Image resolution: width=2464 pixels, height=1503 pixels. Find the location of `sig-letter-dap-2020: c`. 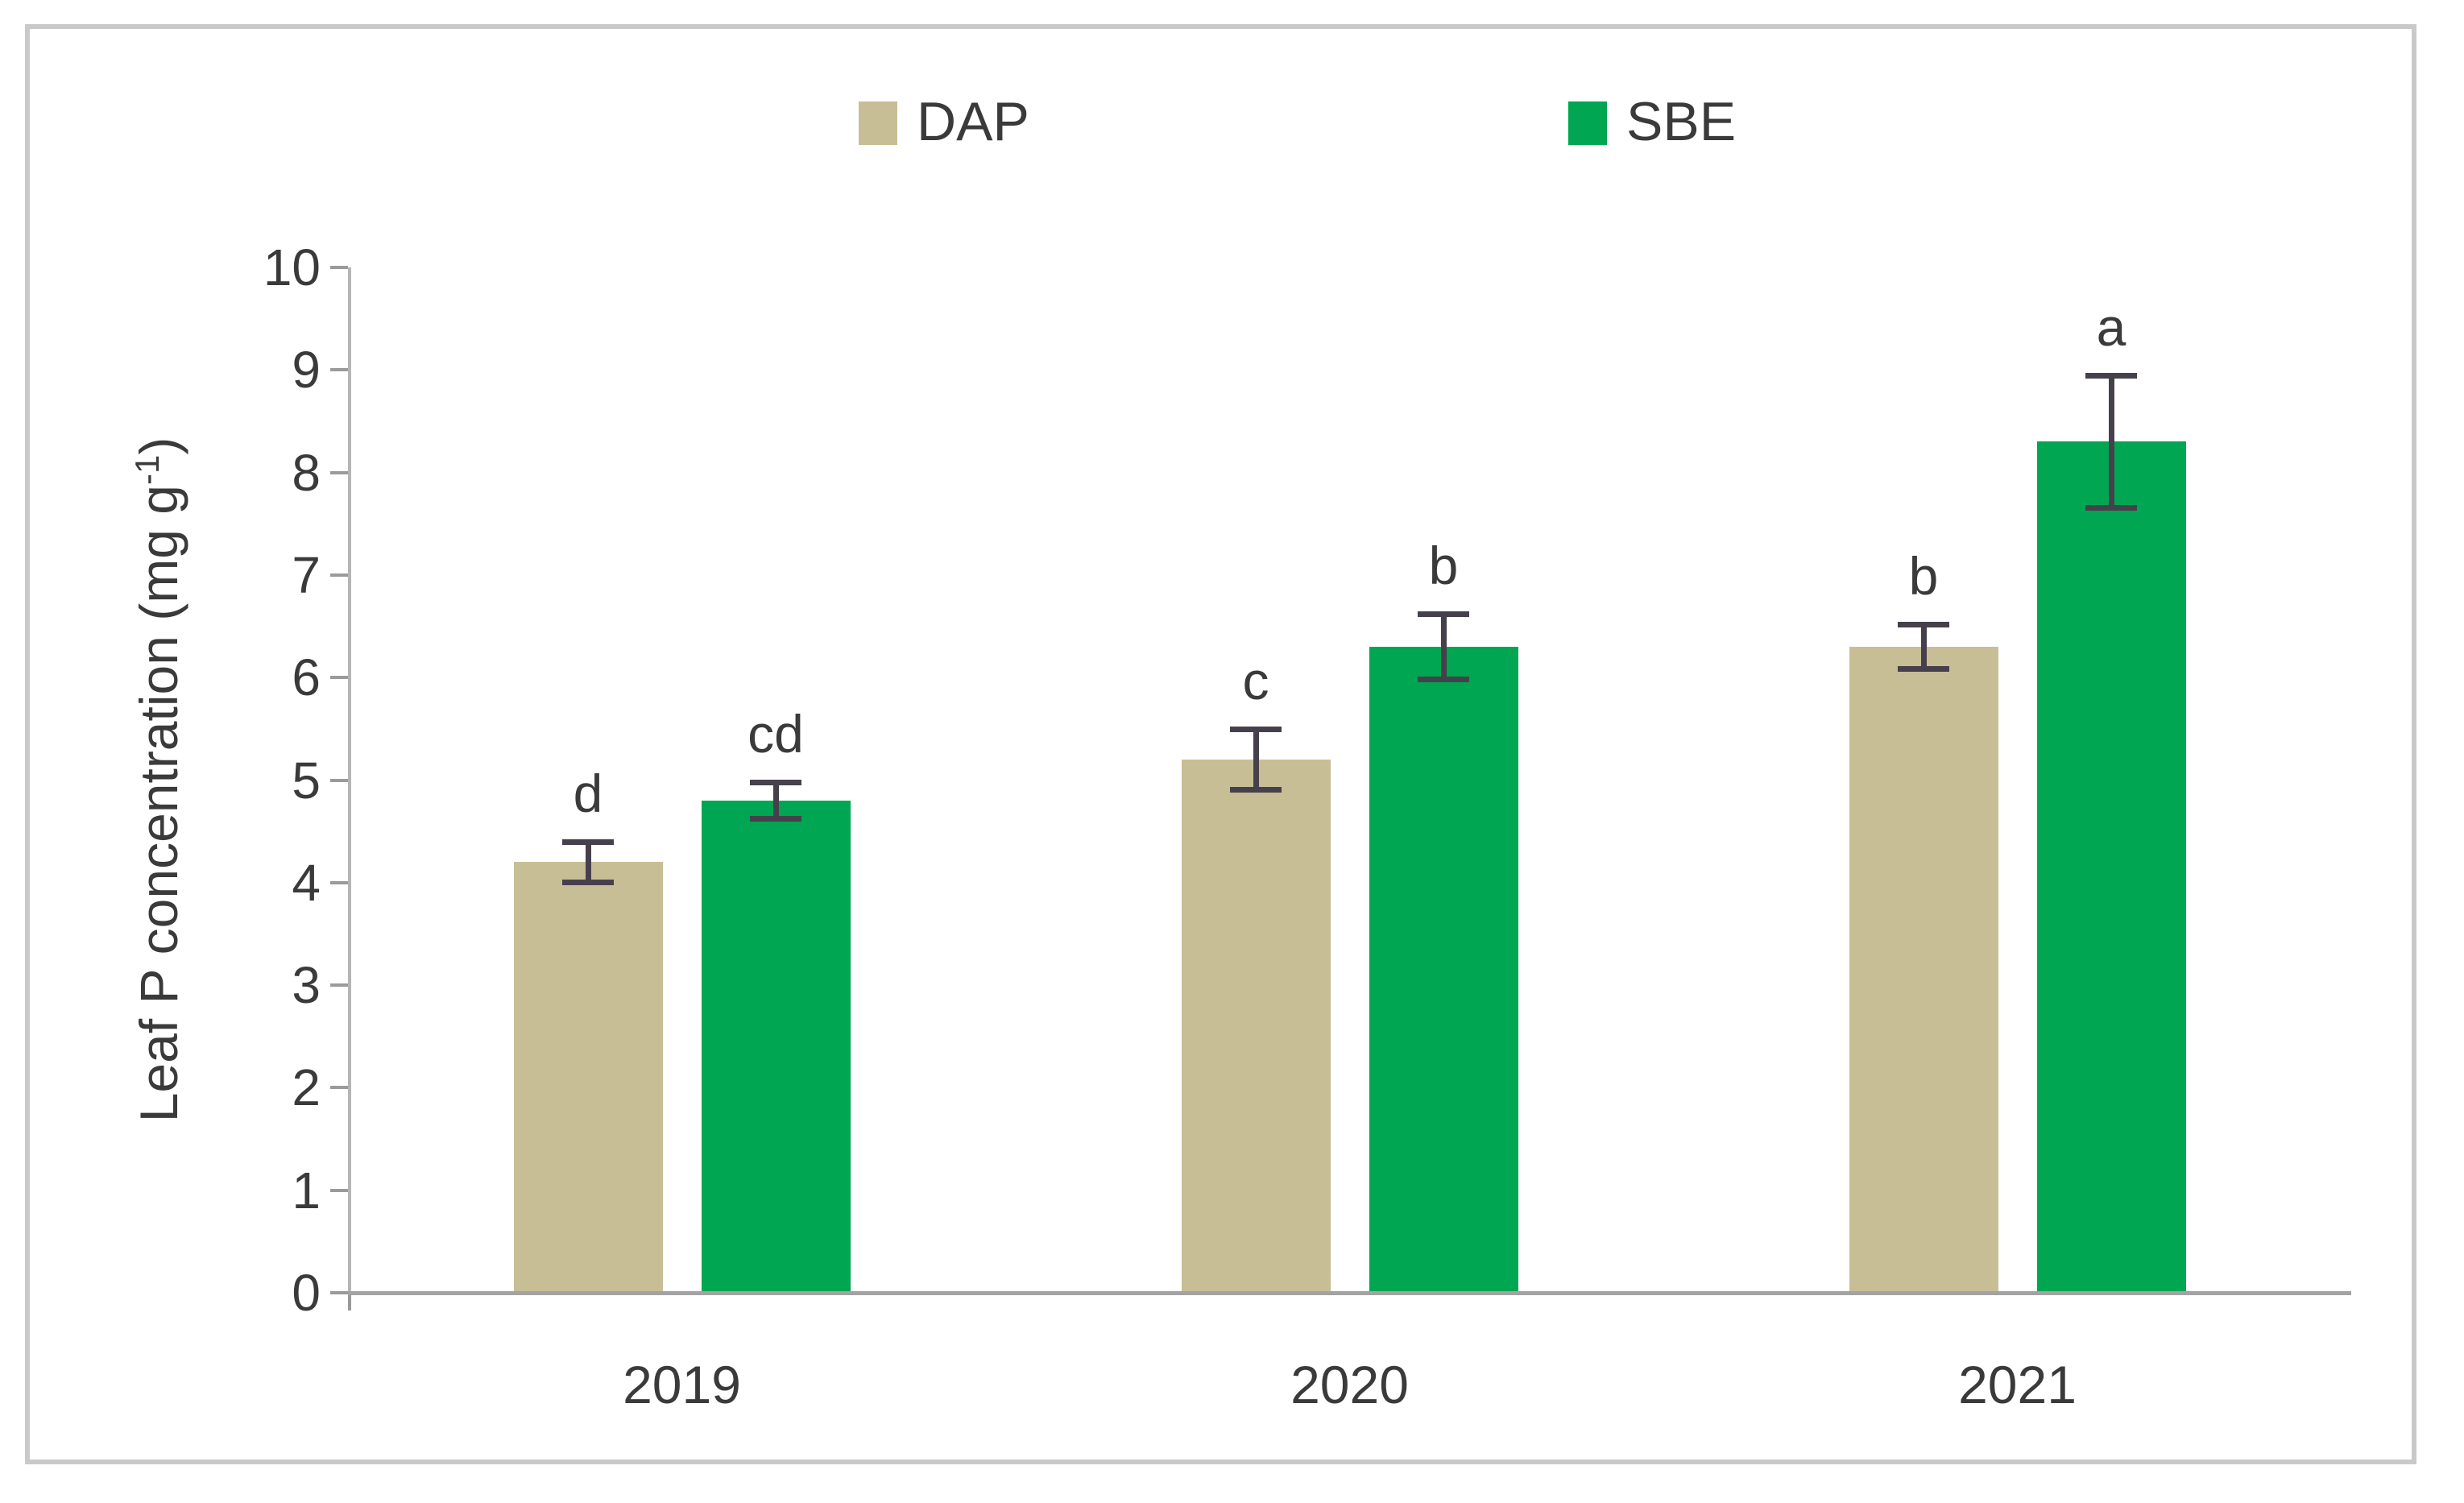

sig-letter-dap-2020: c is located at coordinates (1255, 680).